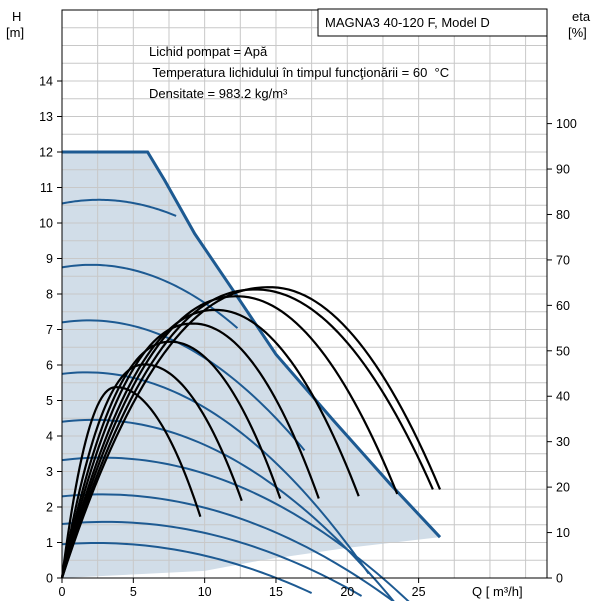 This screenshot has height=601, width=598. Describe the element at coordinates (46, 153) in the screenshot. I see `y-tick-label: 12` at that location.